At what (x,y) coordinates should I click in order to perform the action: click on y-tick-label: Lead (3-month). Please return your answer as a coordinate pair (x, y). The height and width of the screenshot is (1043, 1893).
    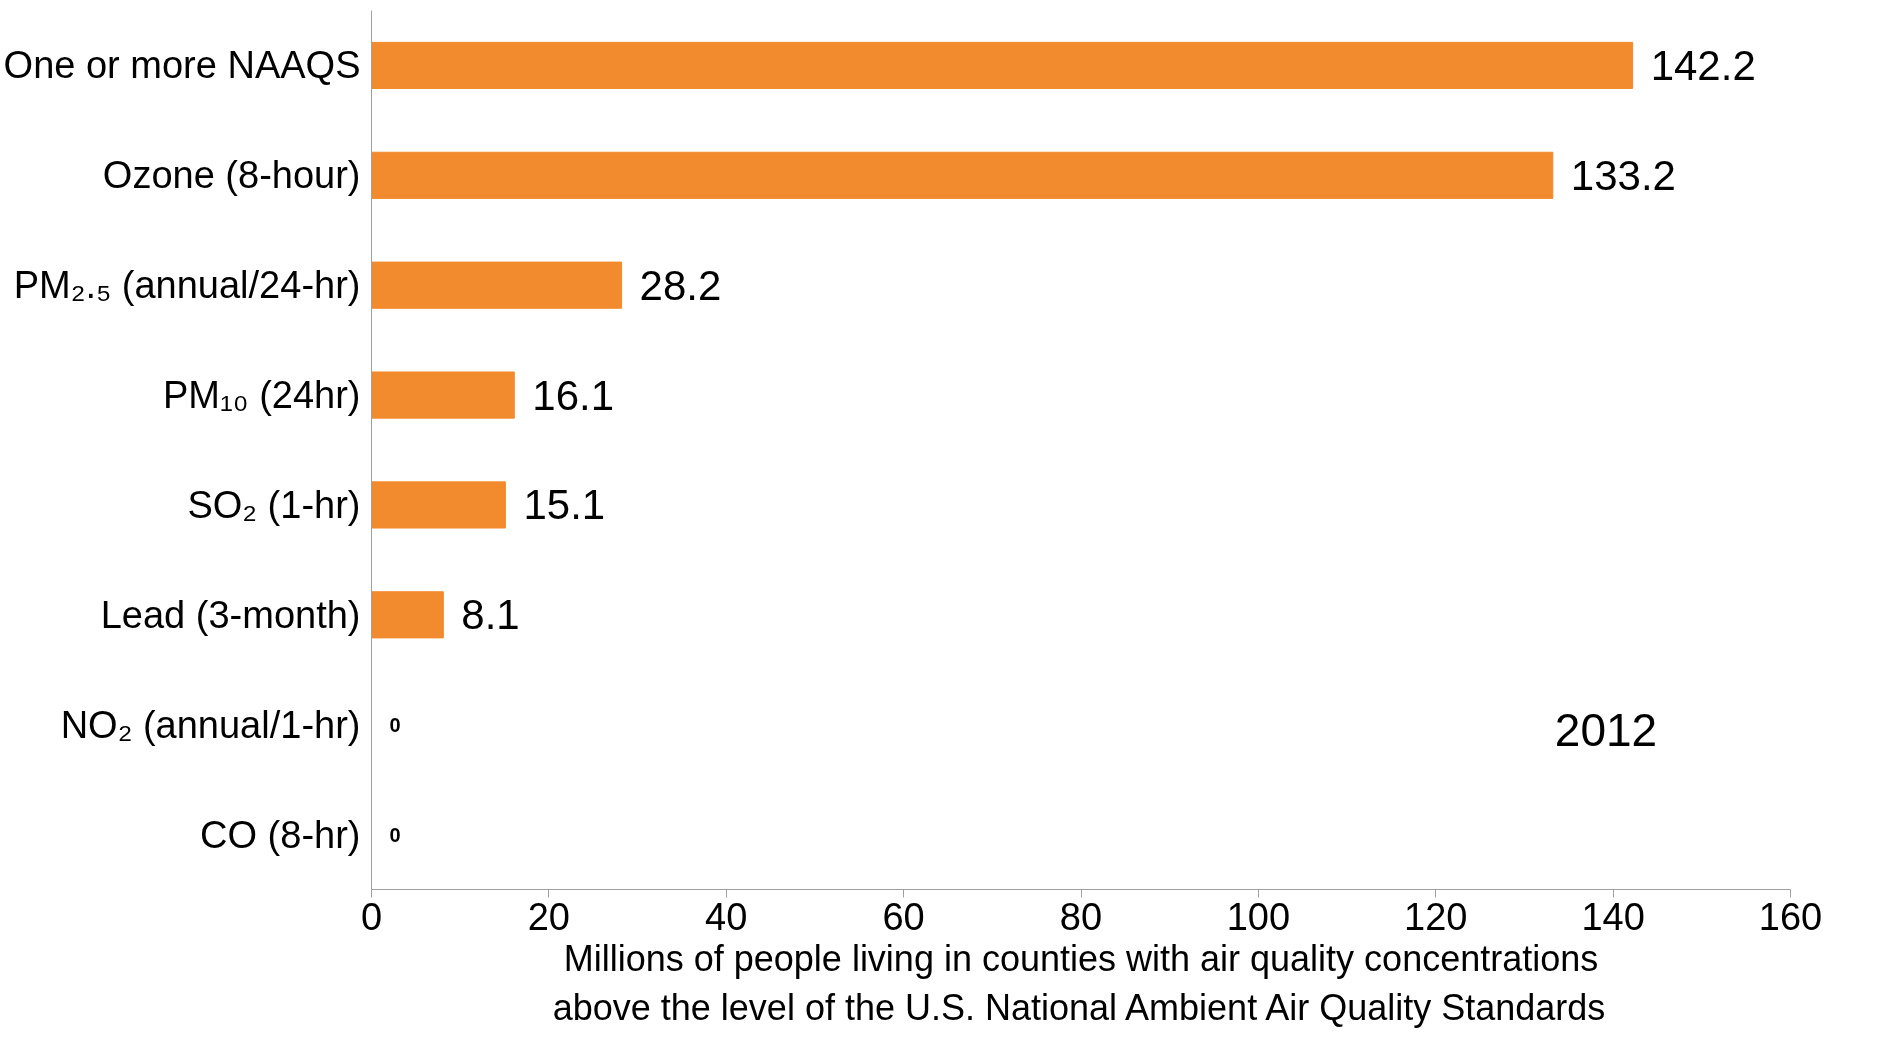
    Looking at the image, I should click on (230, 614).